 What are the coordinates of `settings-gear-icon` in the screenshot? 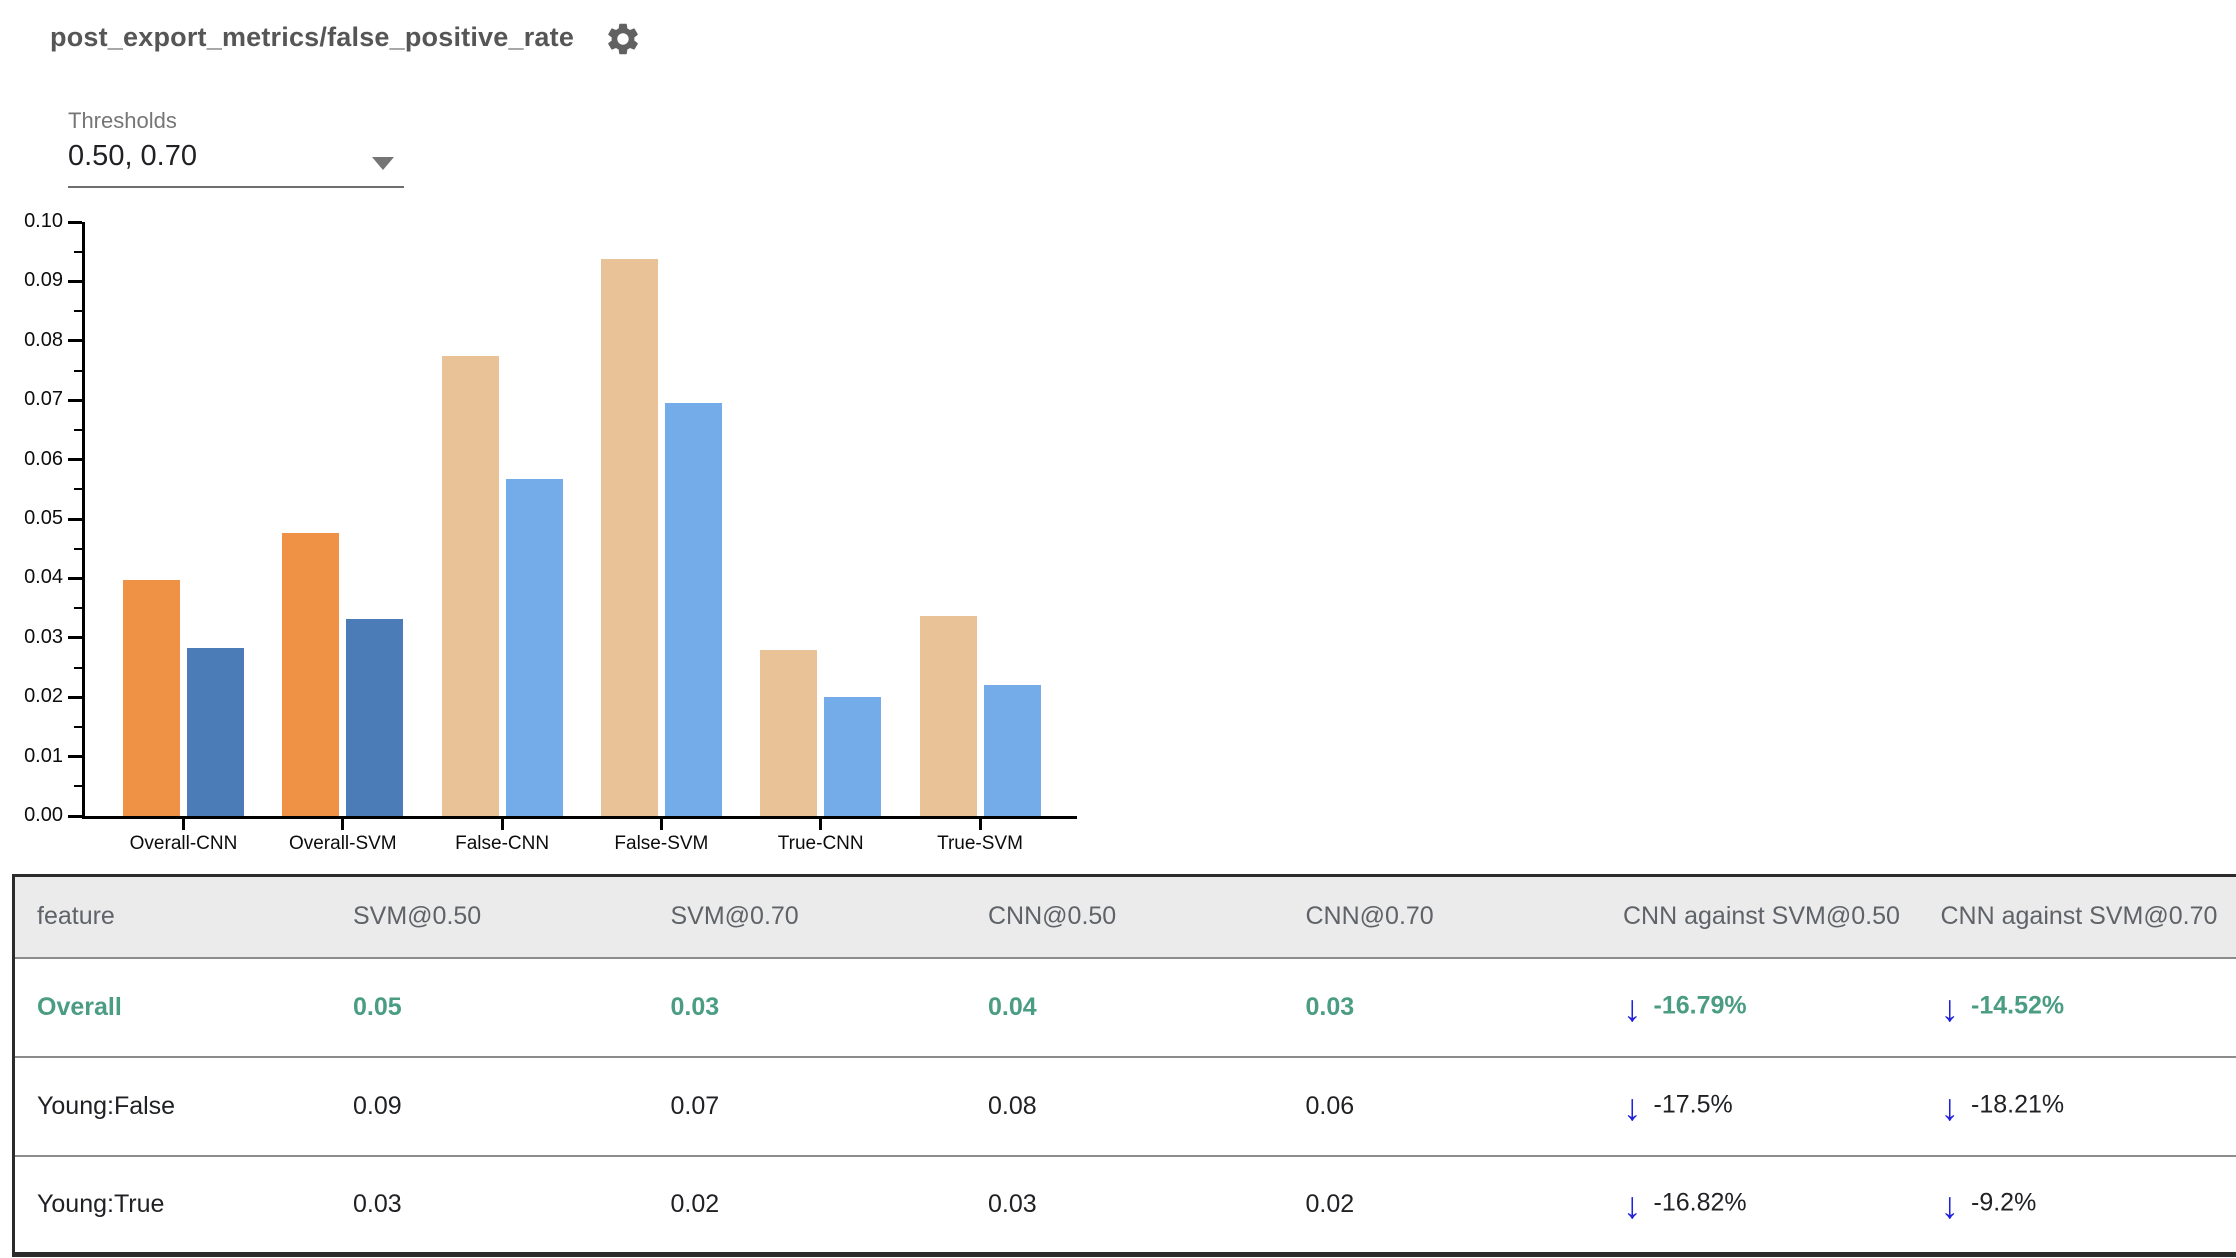 It's located at (623, 39).